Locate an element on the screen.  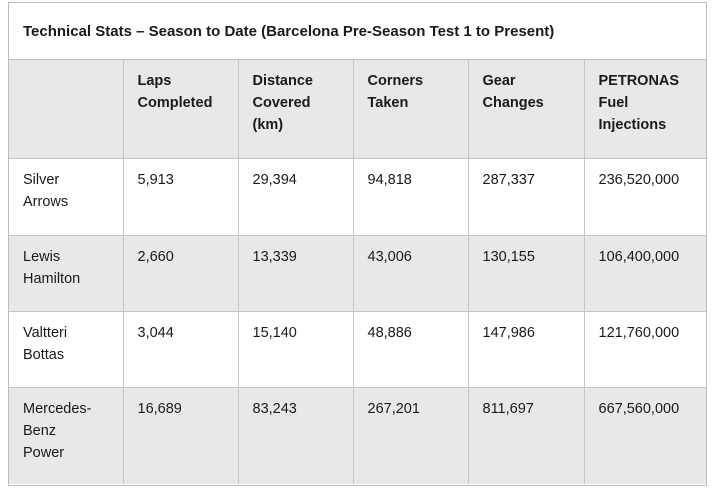
cell-laps: 5,913 is located at coordinates (180, 197).